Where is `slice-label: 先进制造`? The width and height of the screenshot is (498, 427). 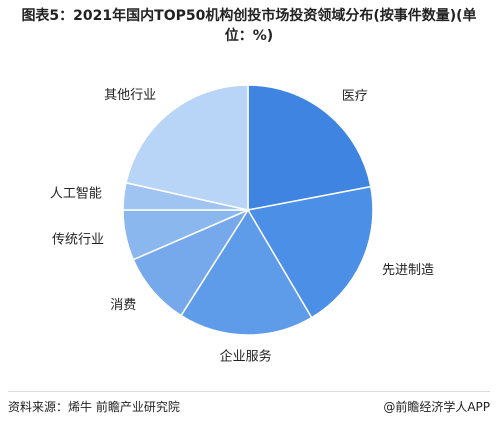
slice-label: 先进制造 is located at coordinates (408, 270).